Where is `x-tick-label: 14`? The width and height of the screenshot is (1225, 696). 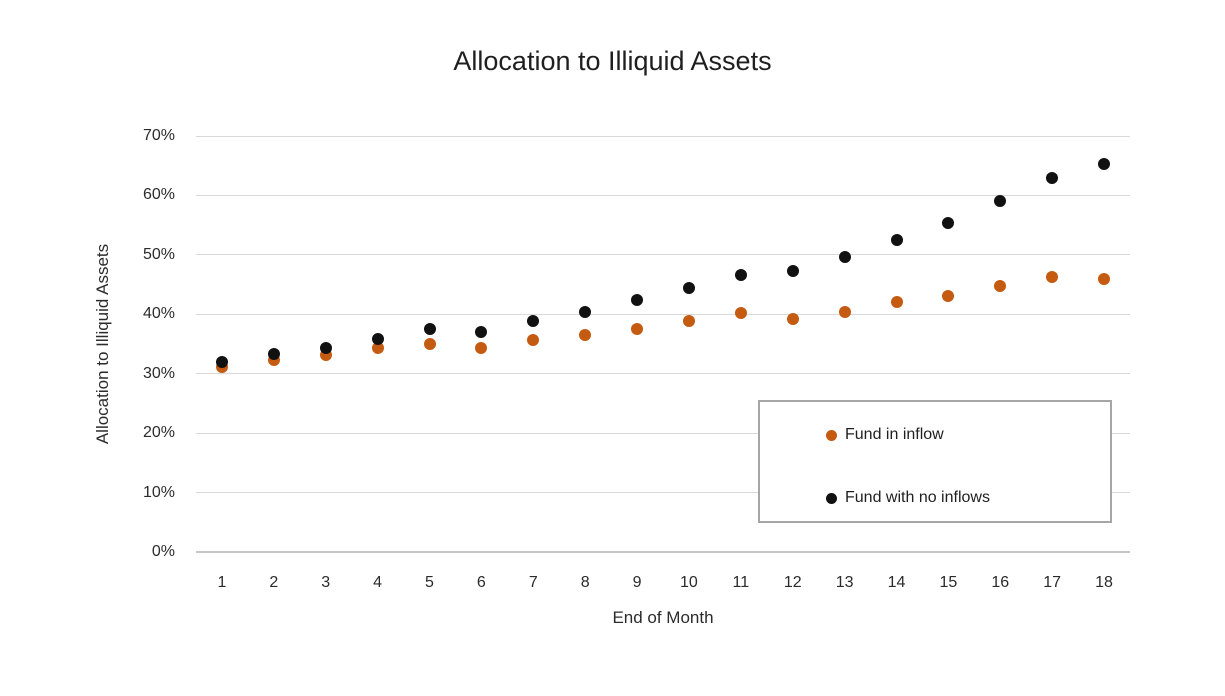
x-tick-label: 14 is located at coordinates (896, 582).